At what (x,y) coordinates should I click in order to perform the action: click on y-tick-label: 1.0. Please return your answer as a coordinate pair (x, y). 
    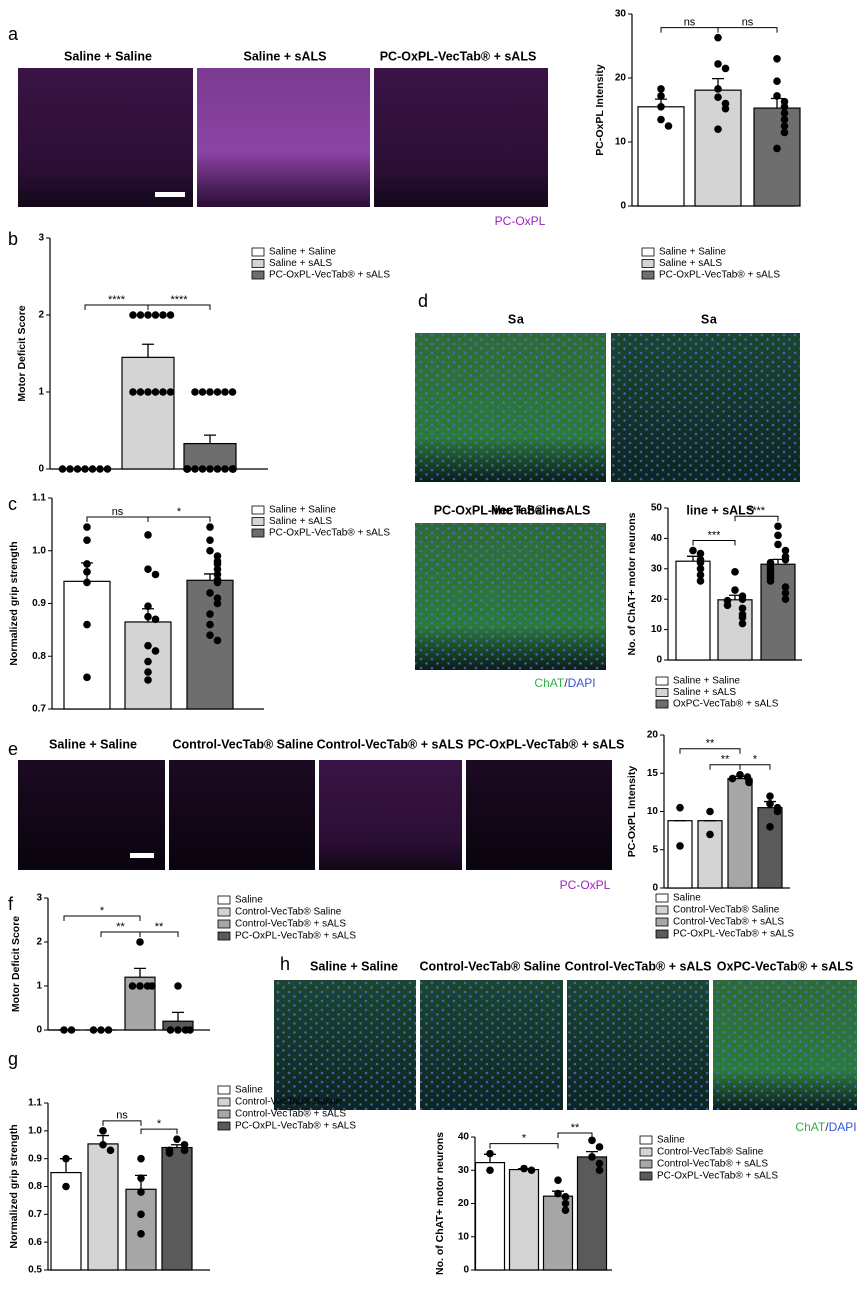
    Looking at the image, I should click on (35, 1130).